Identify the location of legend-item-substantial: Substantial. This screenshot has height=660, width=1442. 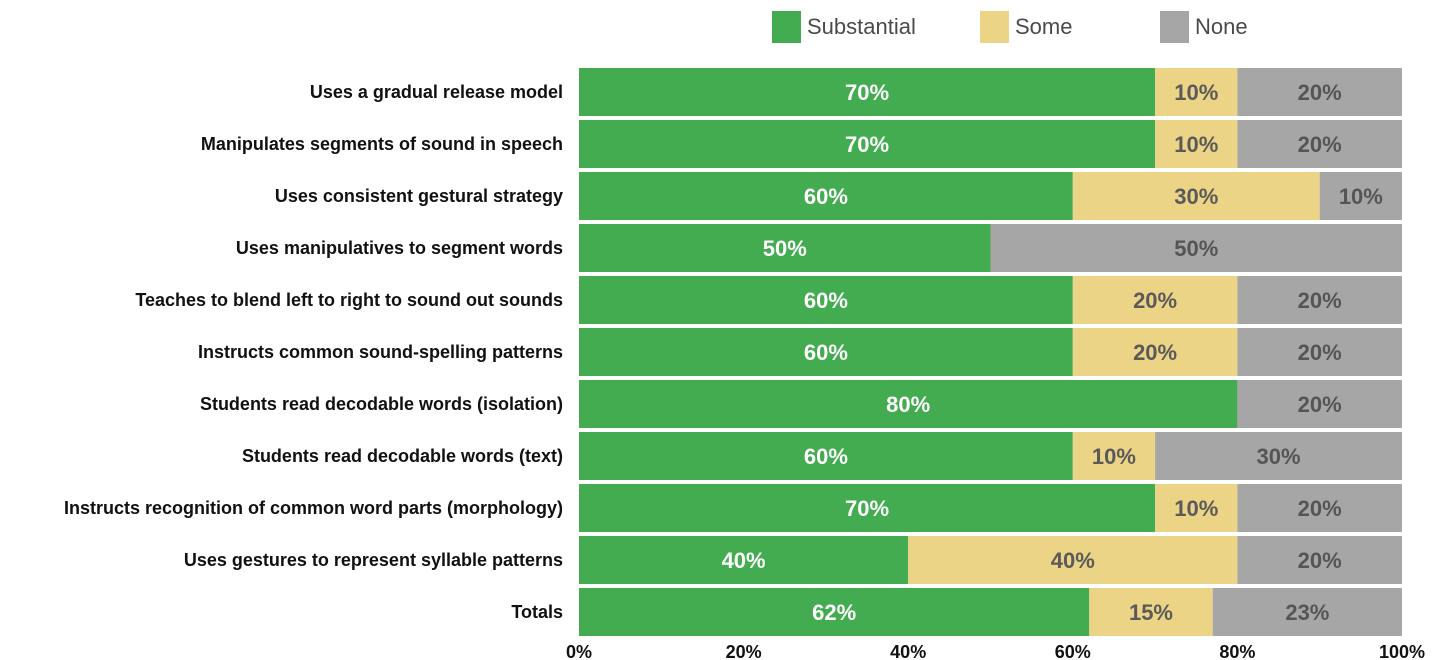
(844, 27).